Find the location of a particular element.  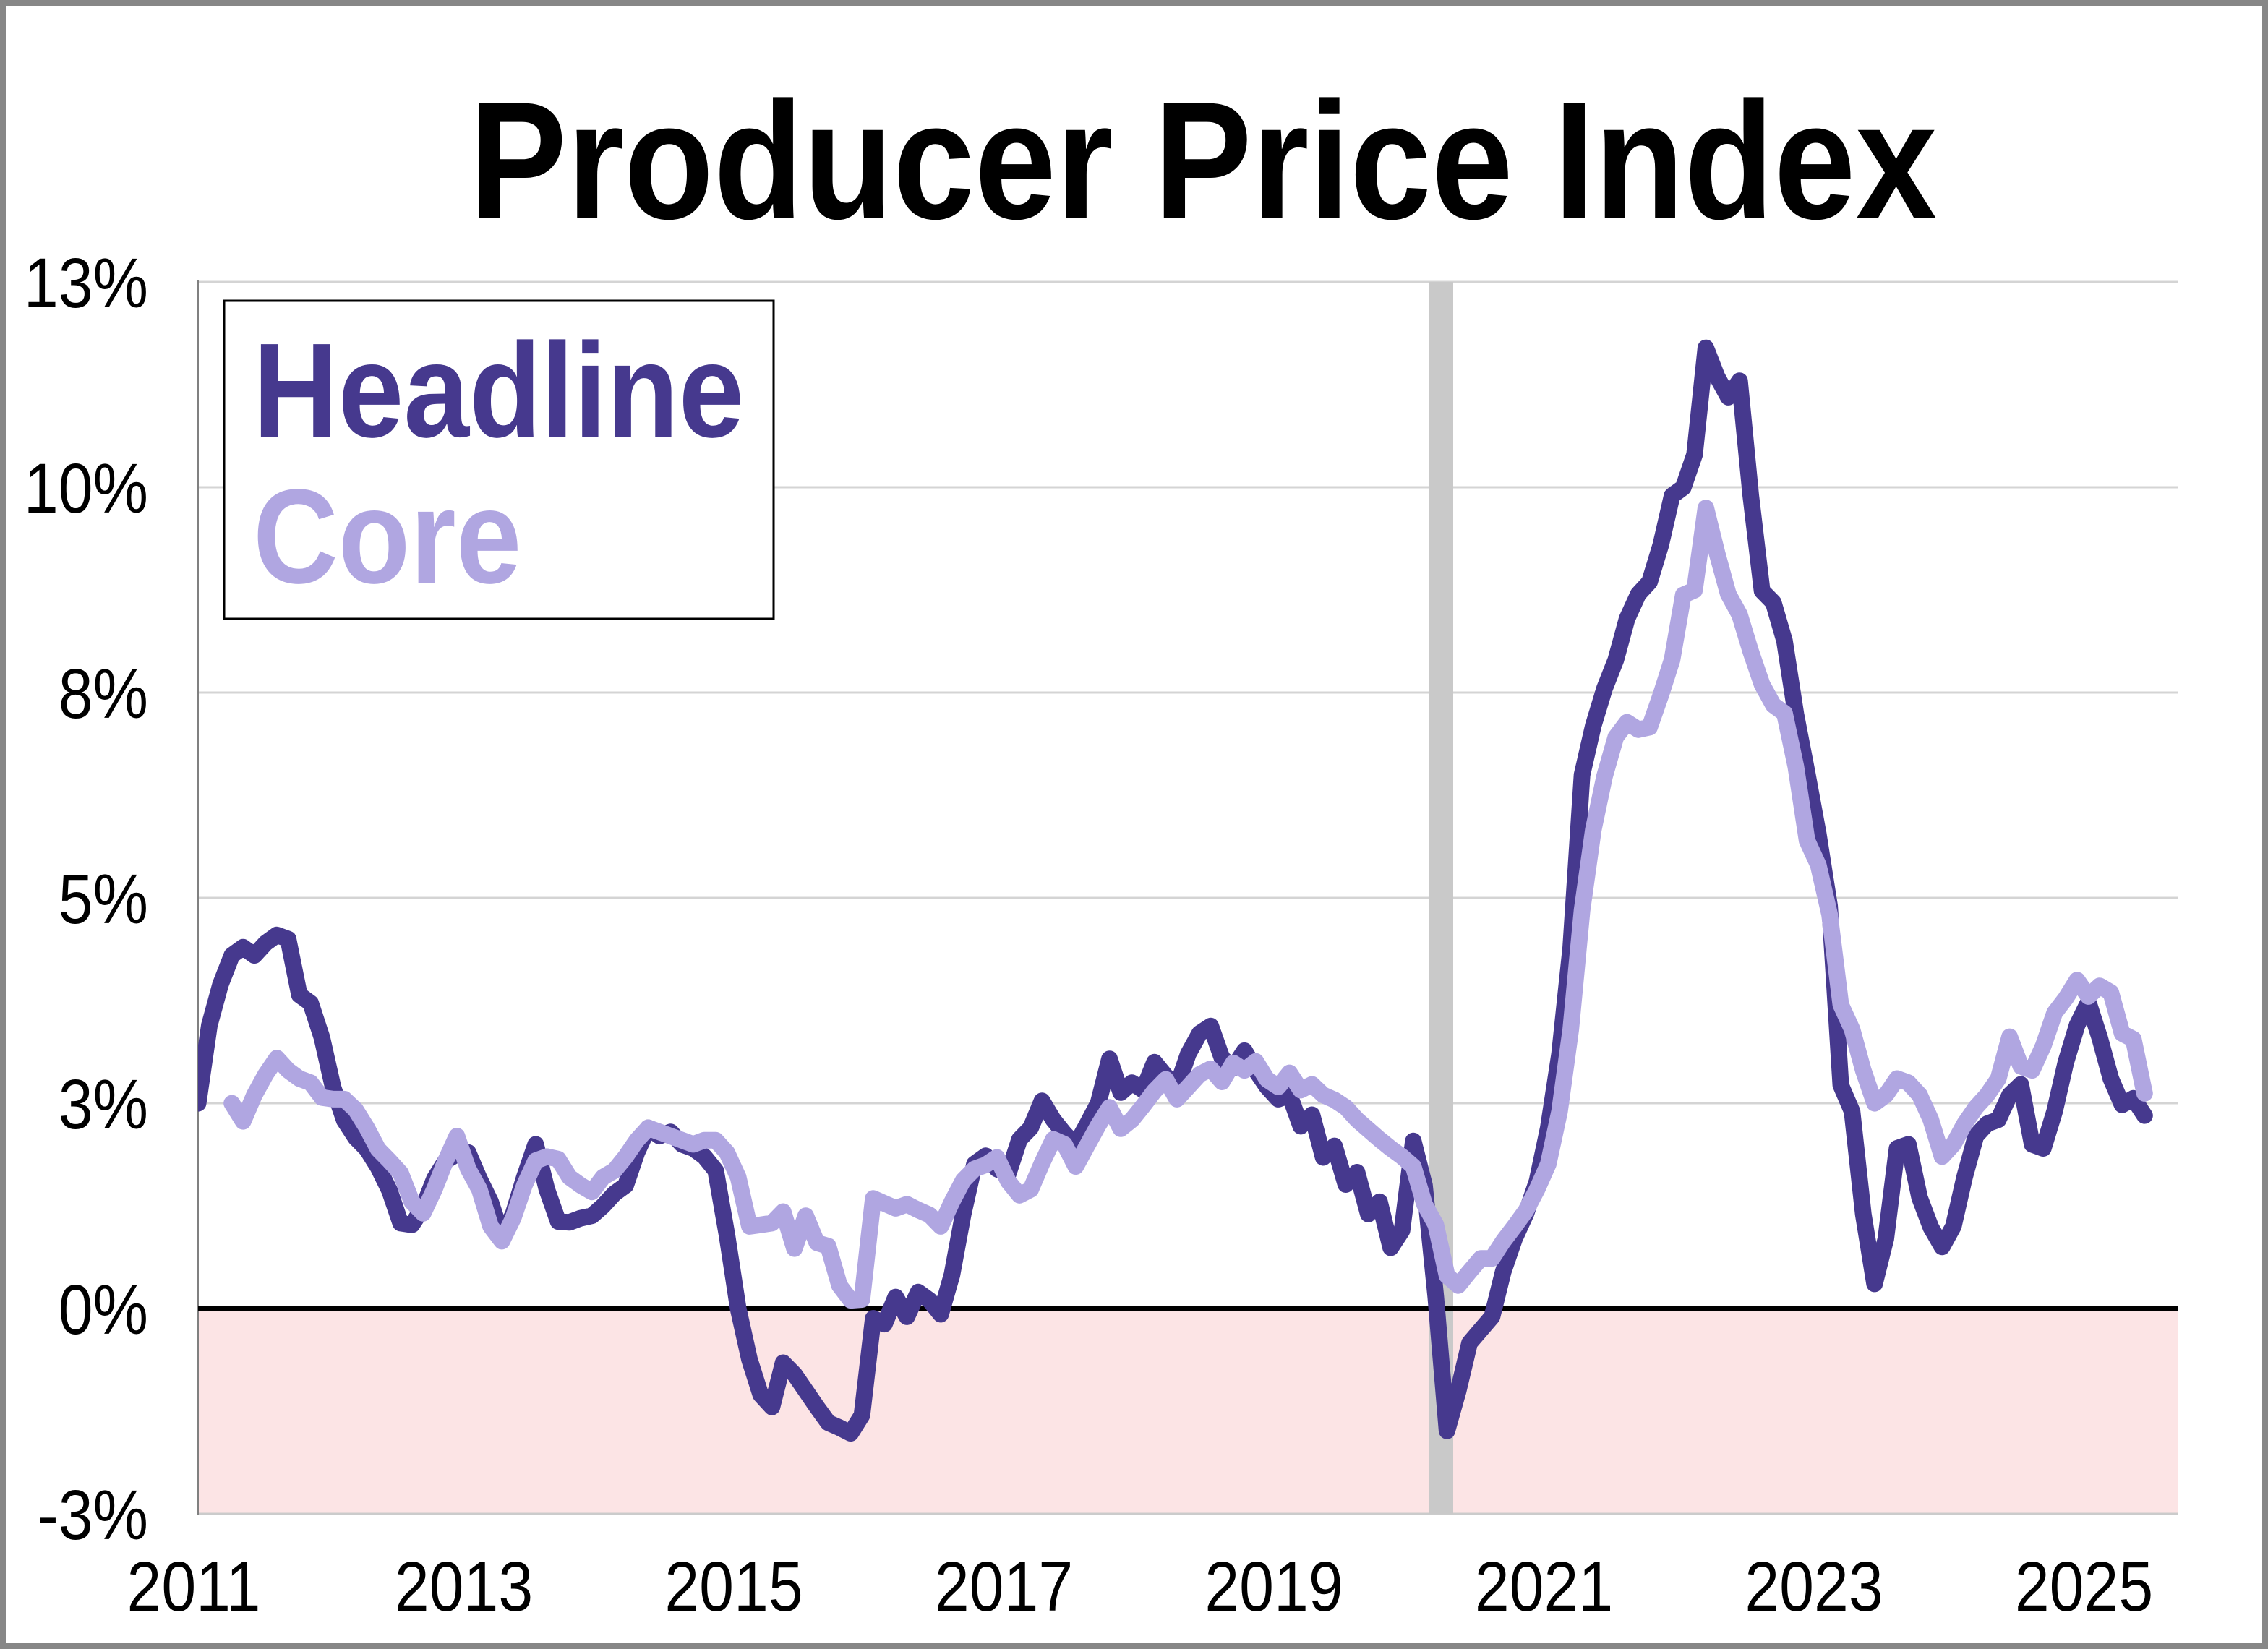

svg-text: 2015 is located at coordinates (733, 1587).